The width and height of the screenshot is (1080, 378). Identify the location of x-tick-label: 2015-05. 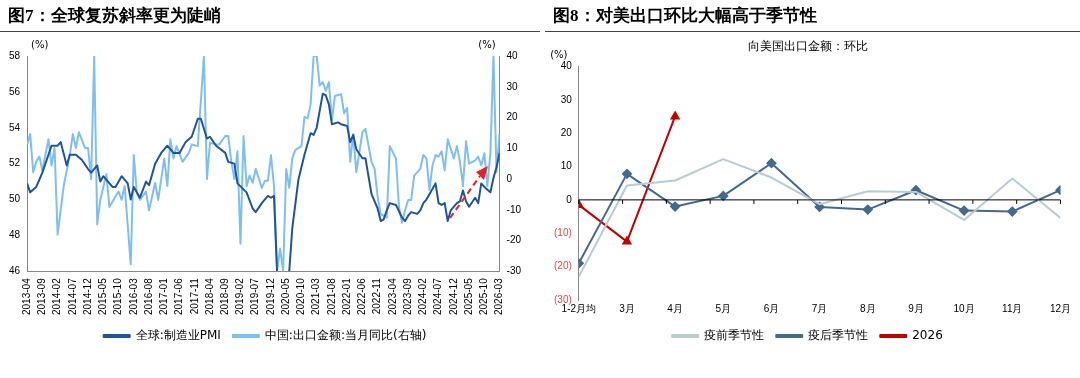
(103, 296).